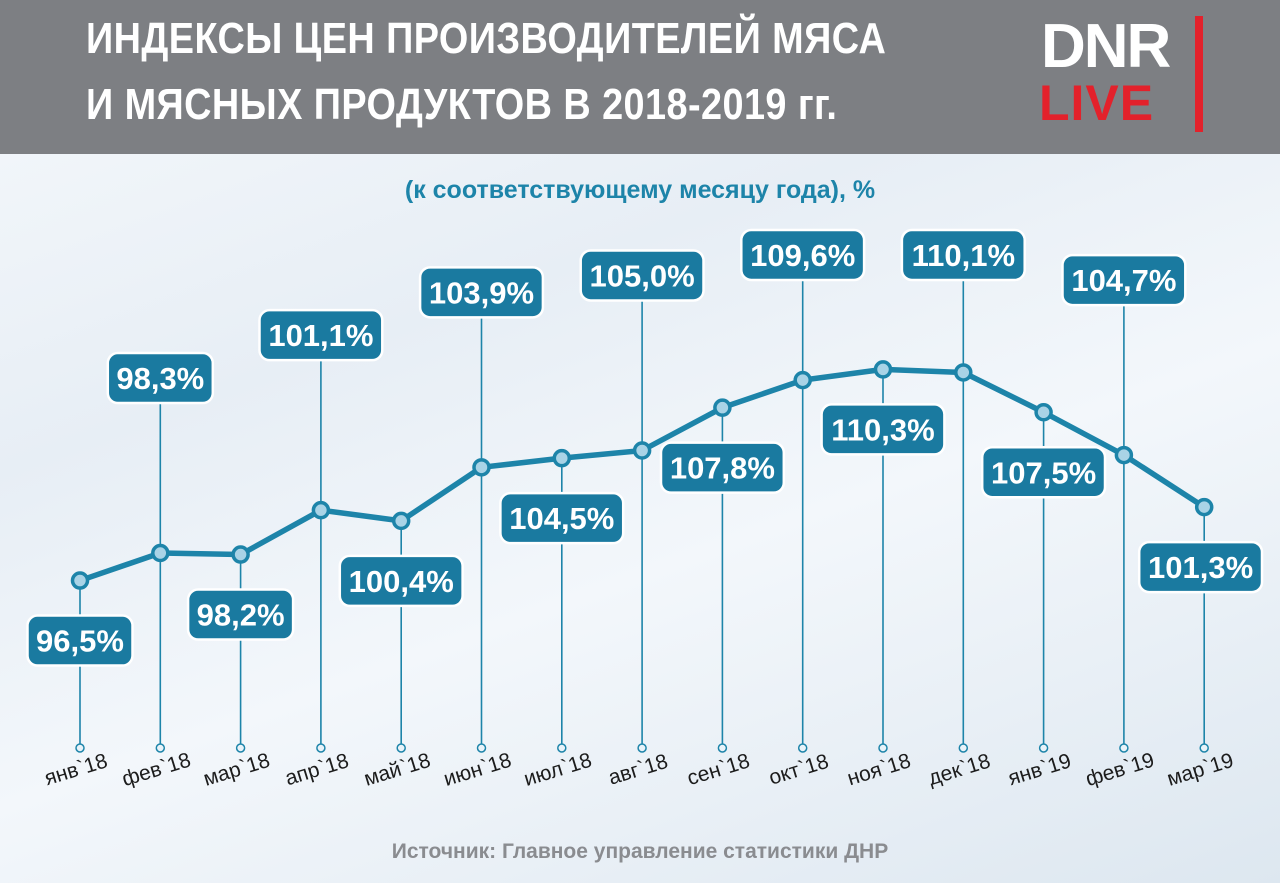 The height and width of the screenshot is (883, 1280). What do you see at coordinates (1040, 769) in the screenshot?
I see `x-tick-label: янв`19` at bounding box center [1040, 769].